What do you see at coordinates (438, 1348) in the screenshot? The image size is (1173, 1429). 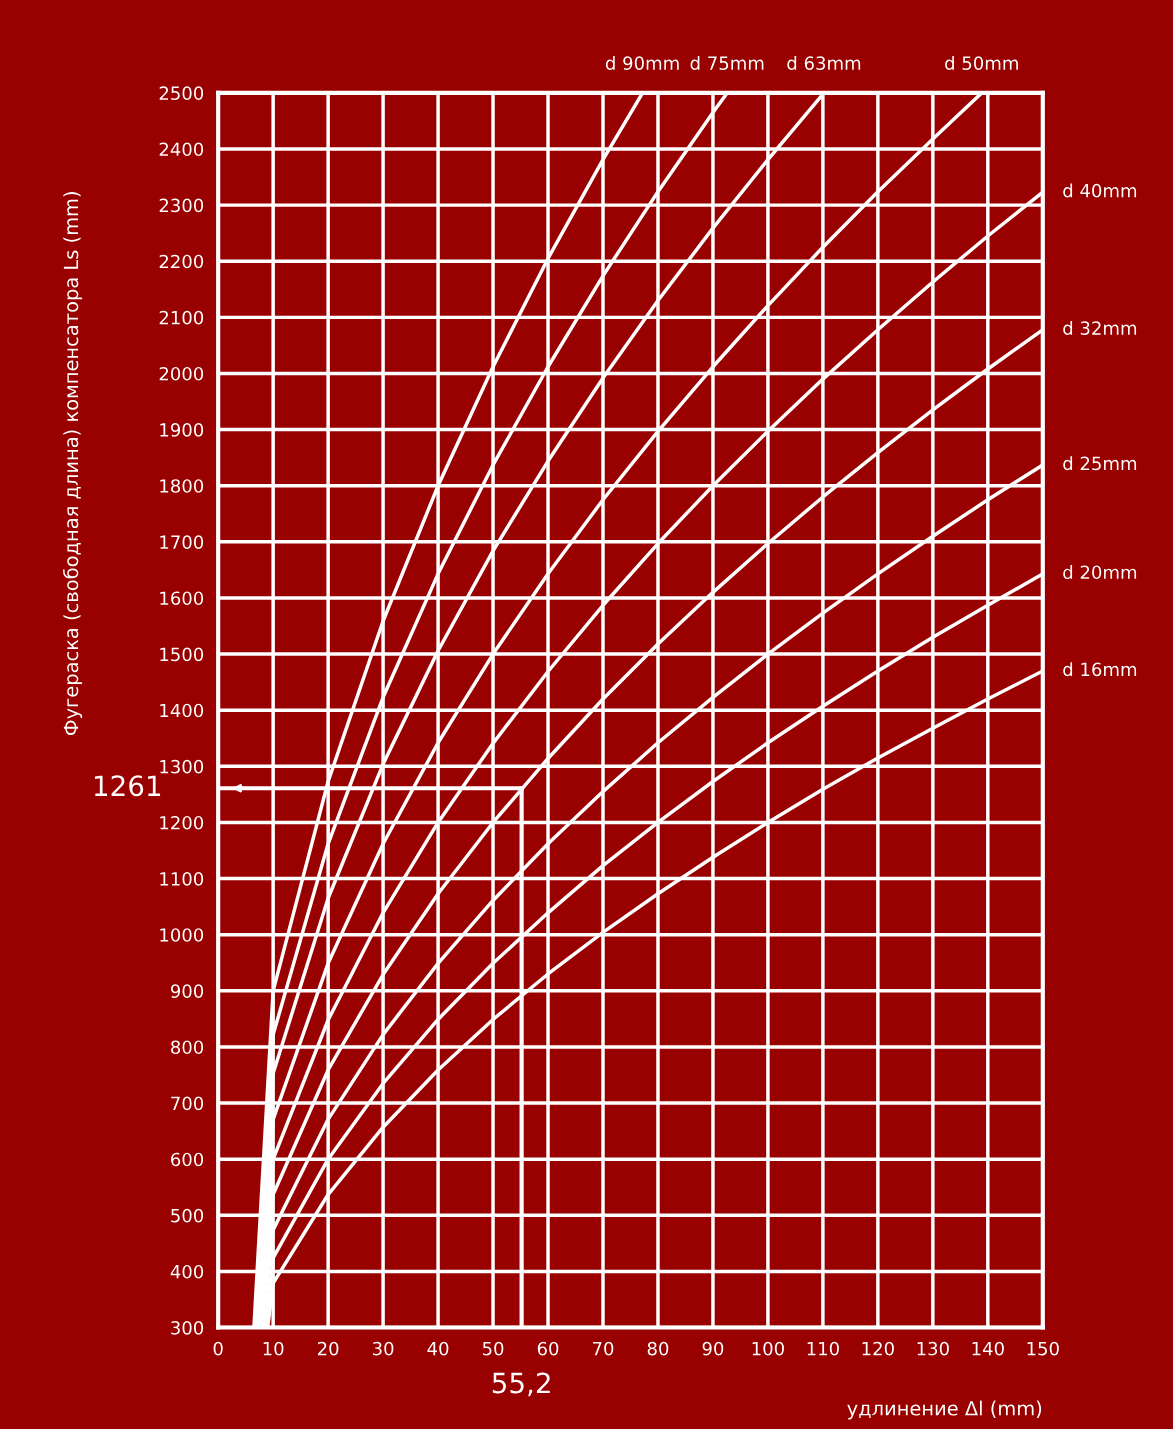 I see `x-tick-label: 40` at bounding box center [438, 1348].